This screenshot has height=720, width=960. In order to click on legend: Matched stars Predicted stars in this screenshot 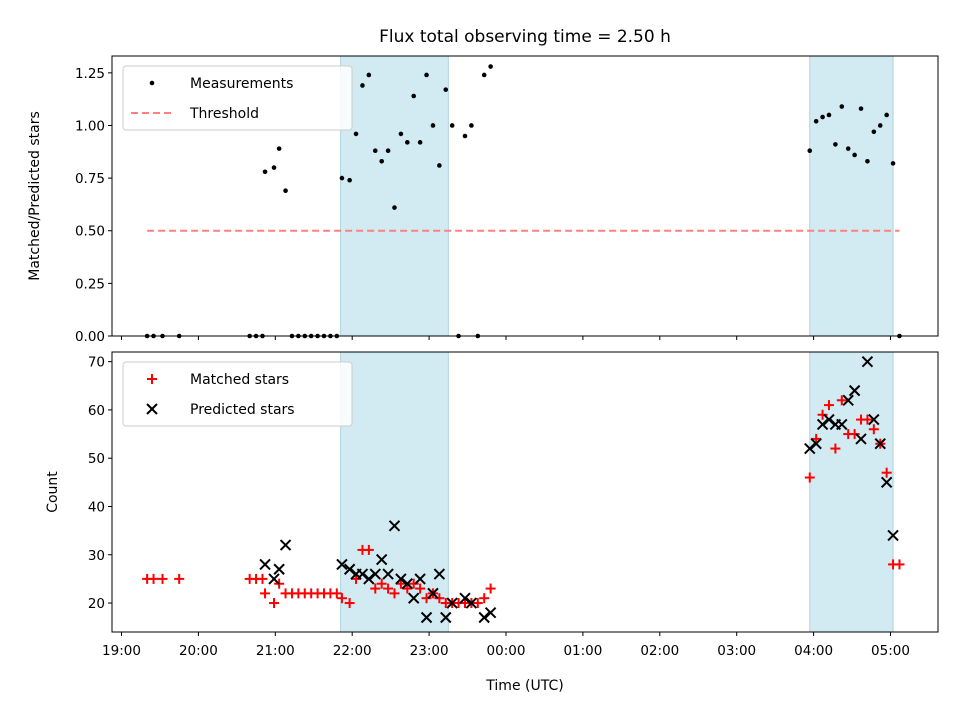, I will do `click(237, 394)`.